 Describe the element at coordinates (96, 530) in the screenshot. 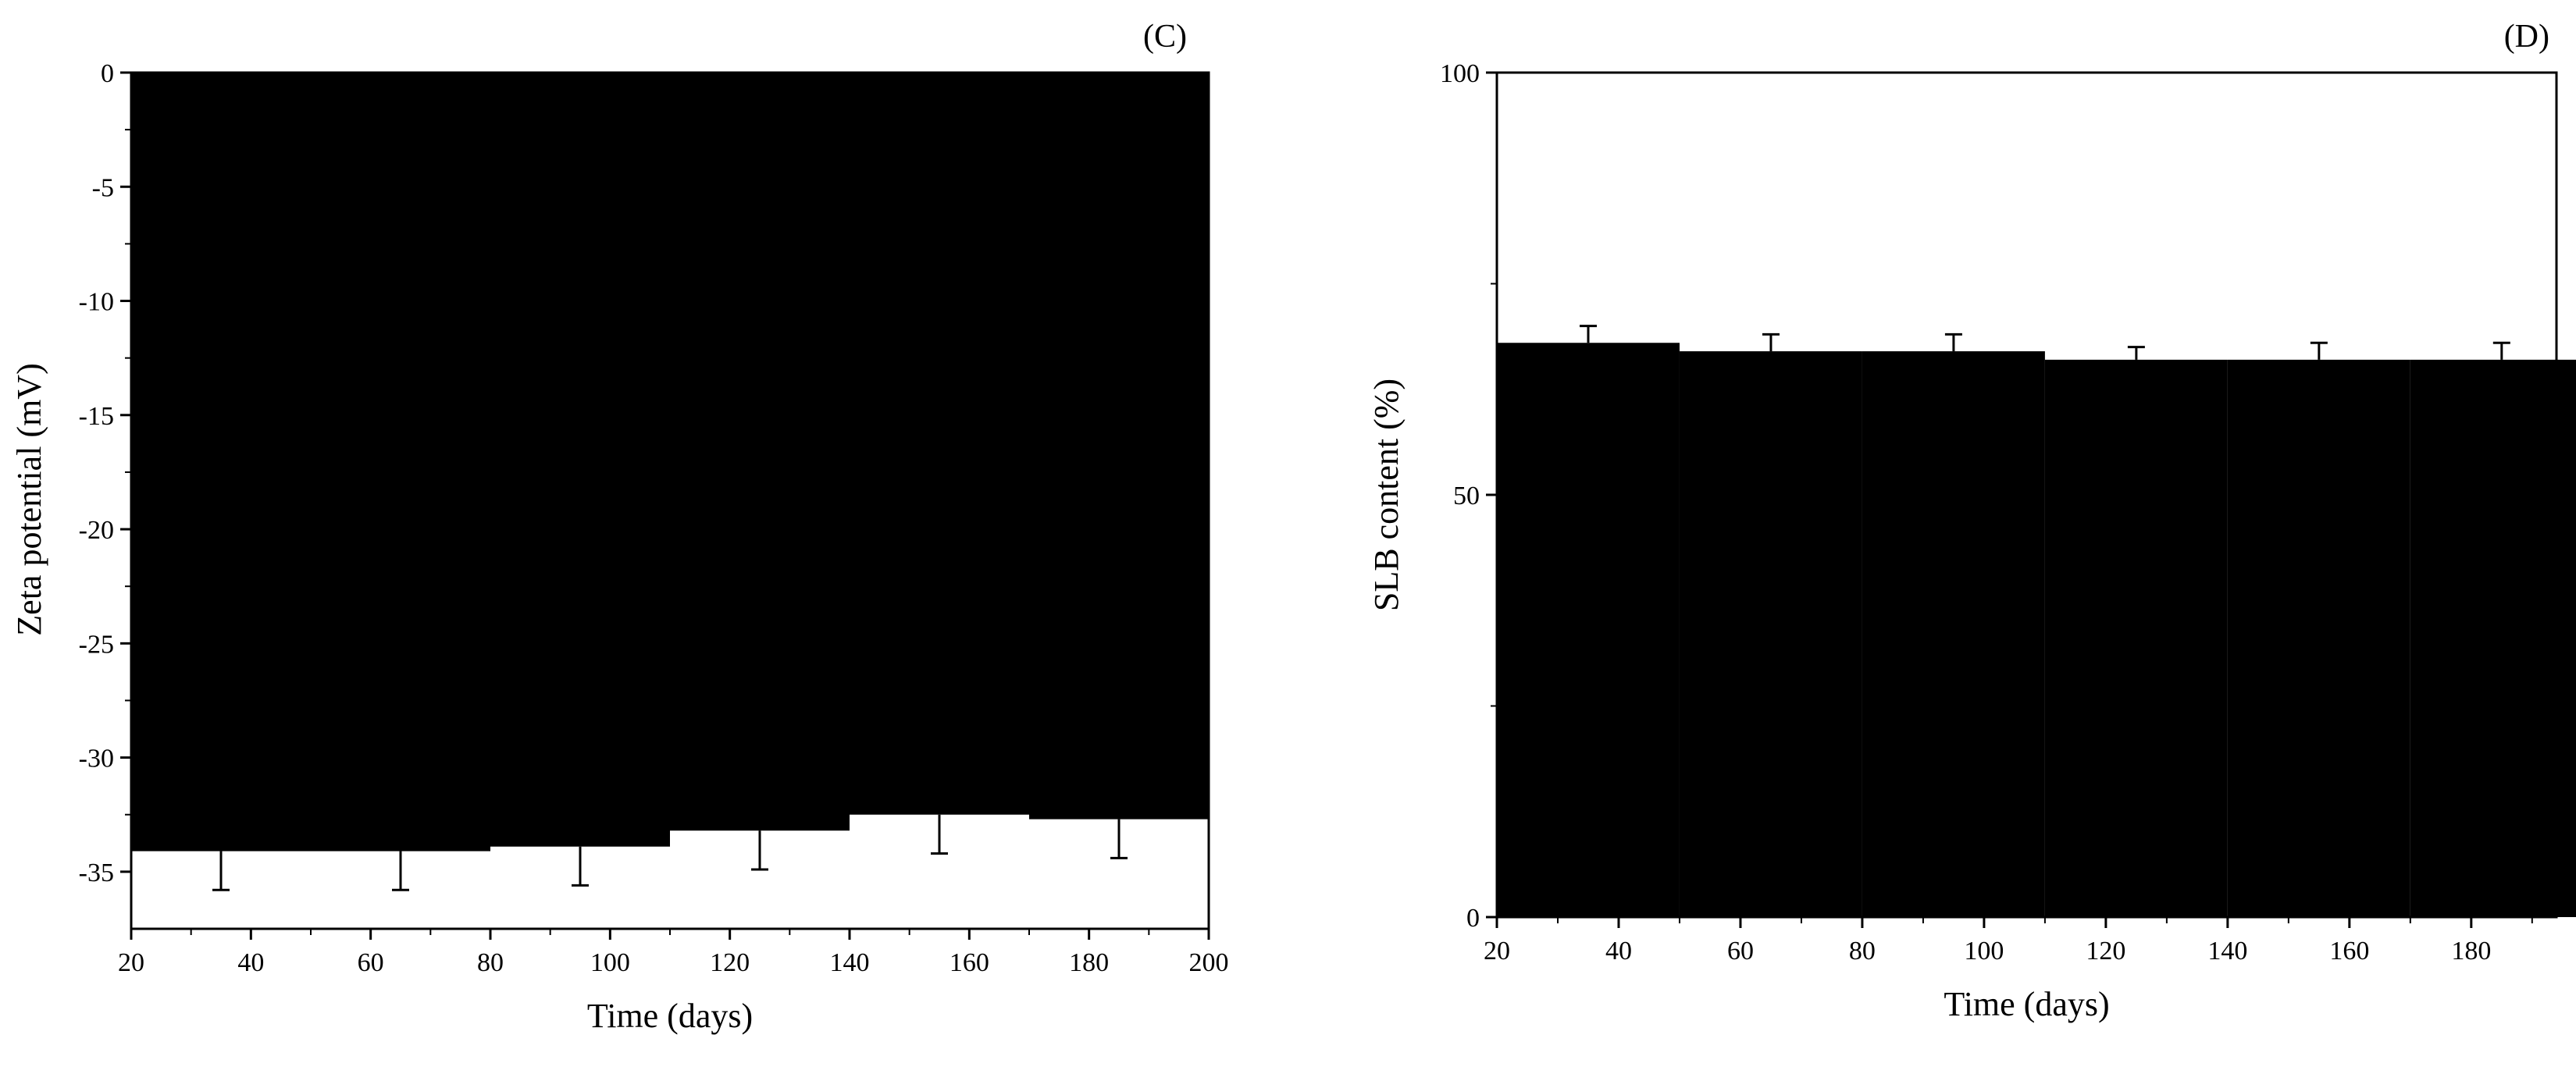

I see `y-tick-label: -20` at that location.